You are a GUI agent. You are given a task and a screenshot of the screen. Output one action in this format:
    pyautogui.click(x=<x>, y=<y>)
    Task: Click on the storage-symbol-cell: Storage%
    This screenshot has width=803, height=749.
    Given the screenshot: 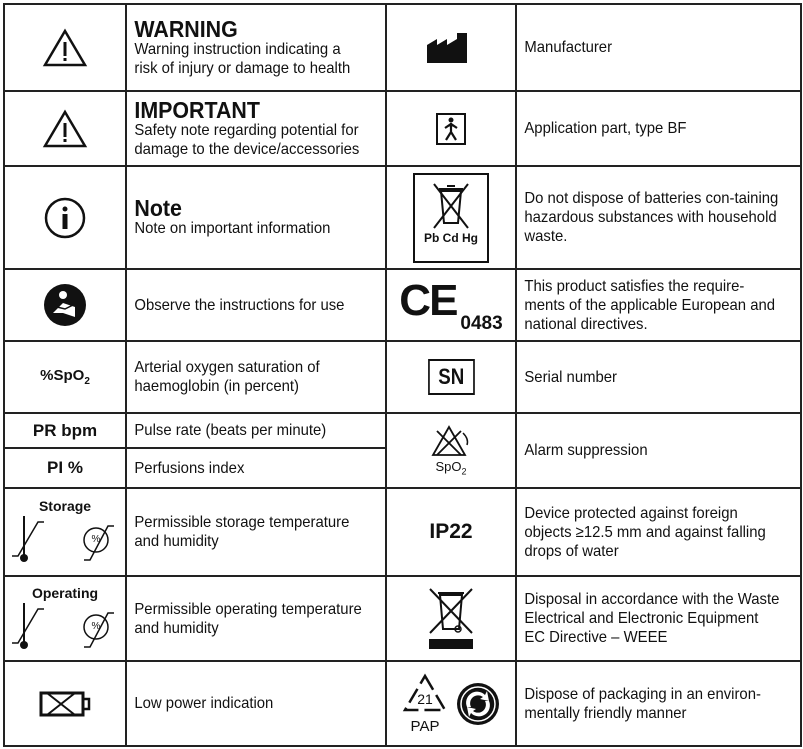 What is the action you would take?
    pyautogui.click(x=65, y=532)
    